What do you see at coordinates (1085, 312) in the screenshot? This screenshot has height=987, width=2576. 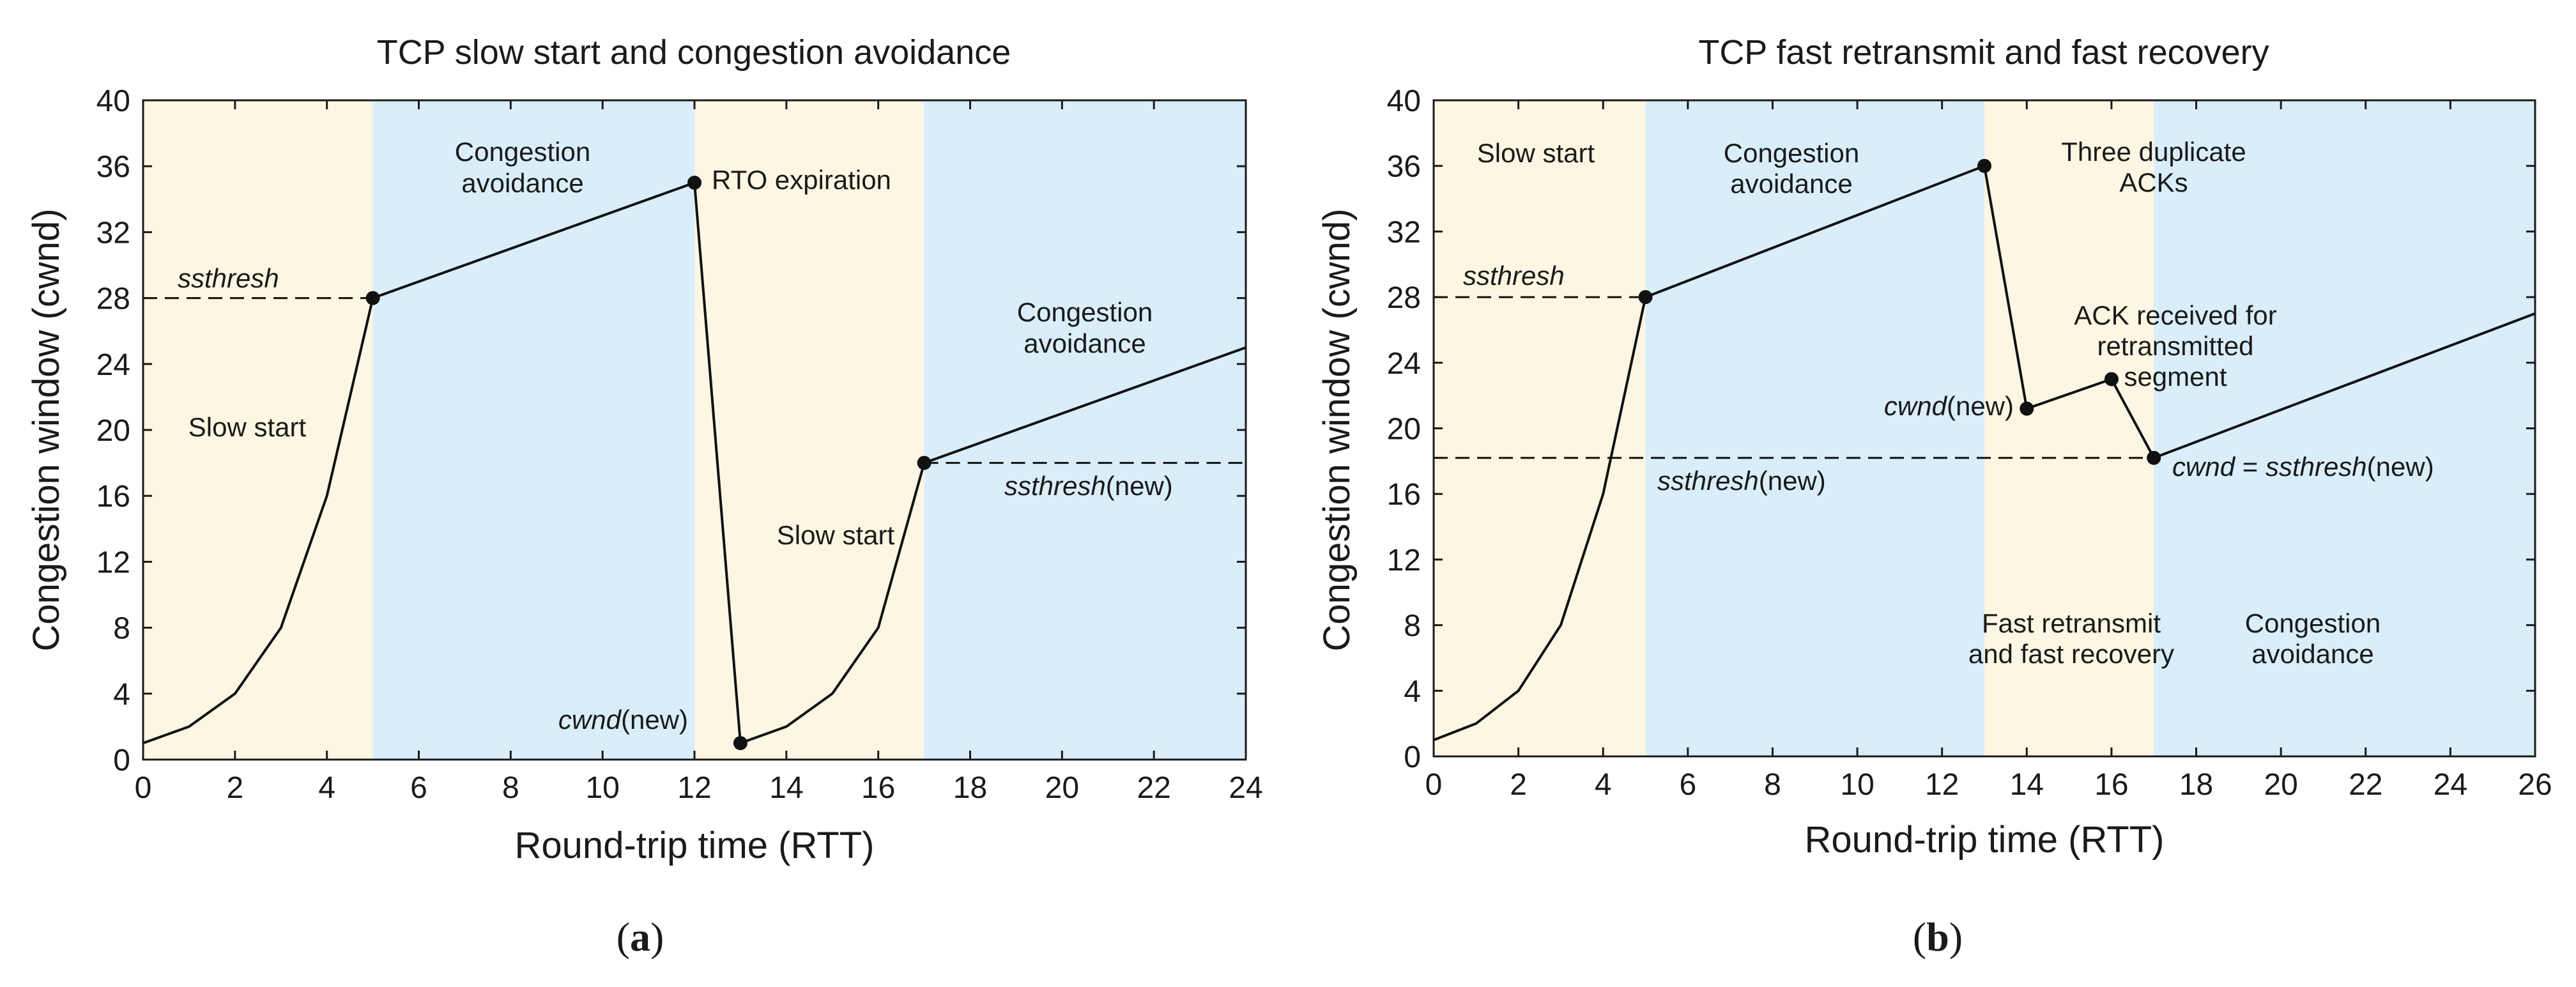 I see `panel-a-label-avoidance-2a: Congestion` at bounding box center [1085, 312].